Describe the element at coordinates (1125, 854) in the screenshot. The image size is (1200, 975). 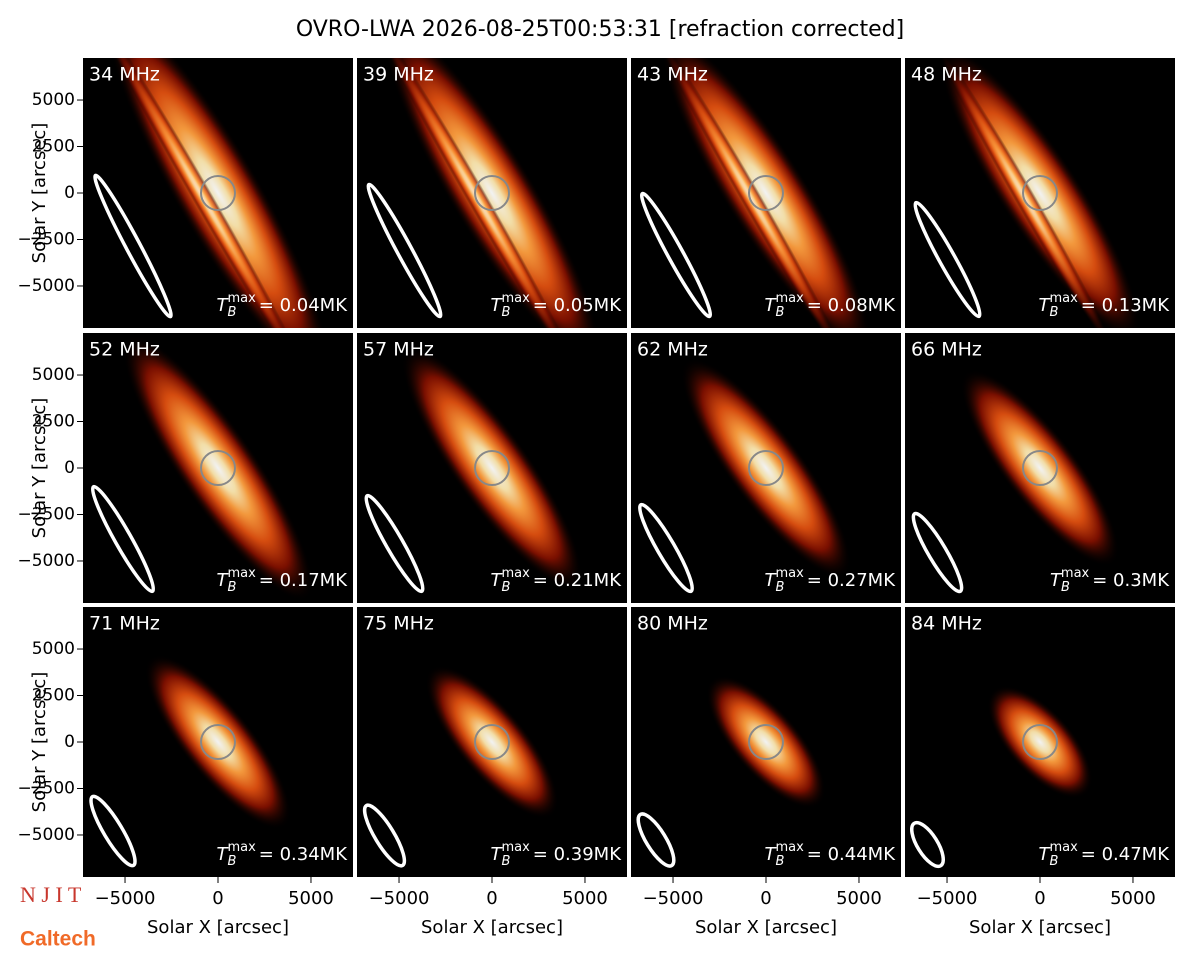
I see `tb-value: = 0.47MK` at that location.